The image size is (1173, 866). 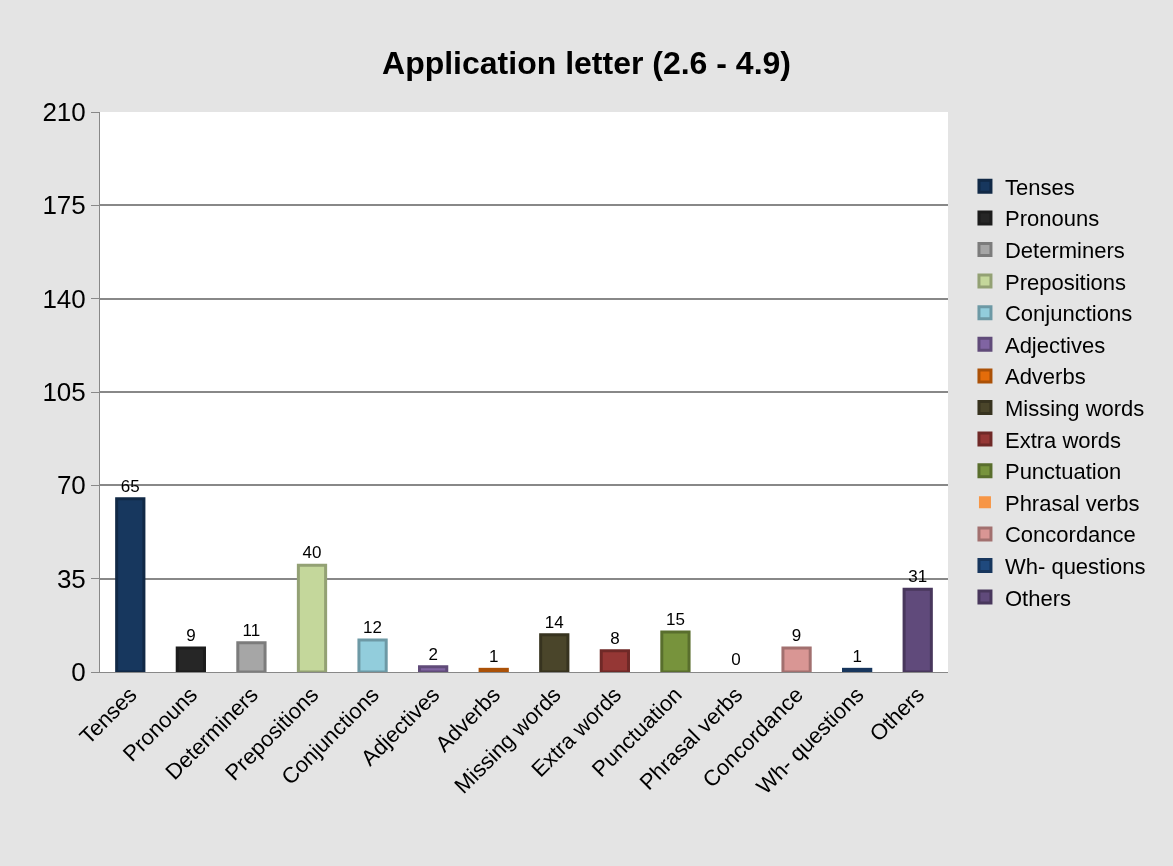 I want to click on legend-label: Prepositions, so click(x=1065, y=282).